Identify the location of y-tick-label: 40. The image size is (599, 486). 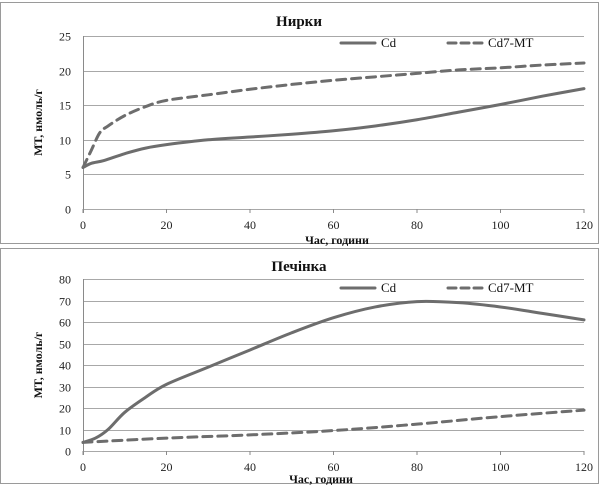
(65, 366).